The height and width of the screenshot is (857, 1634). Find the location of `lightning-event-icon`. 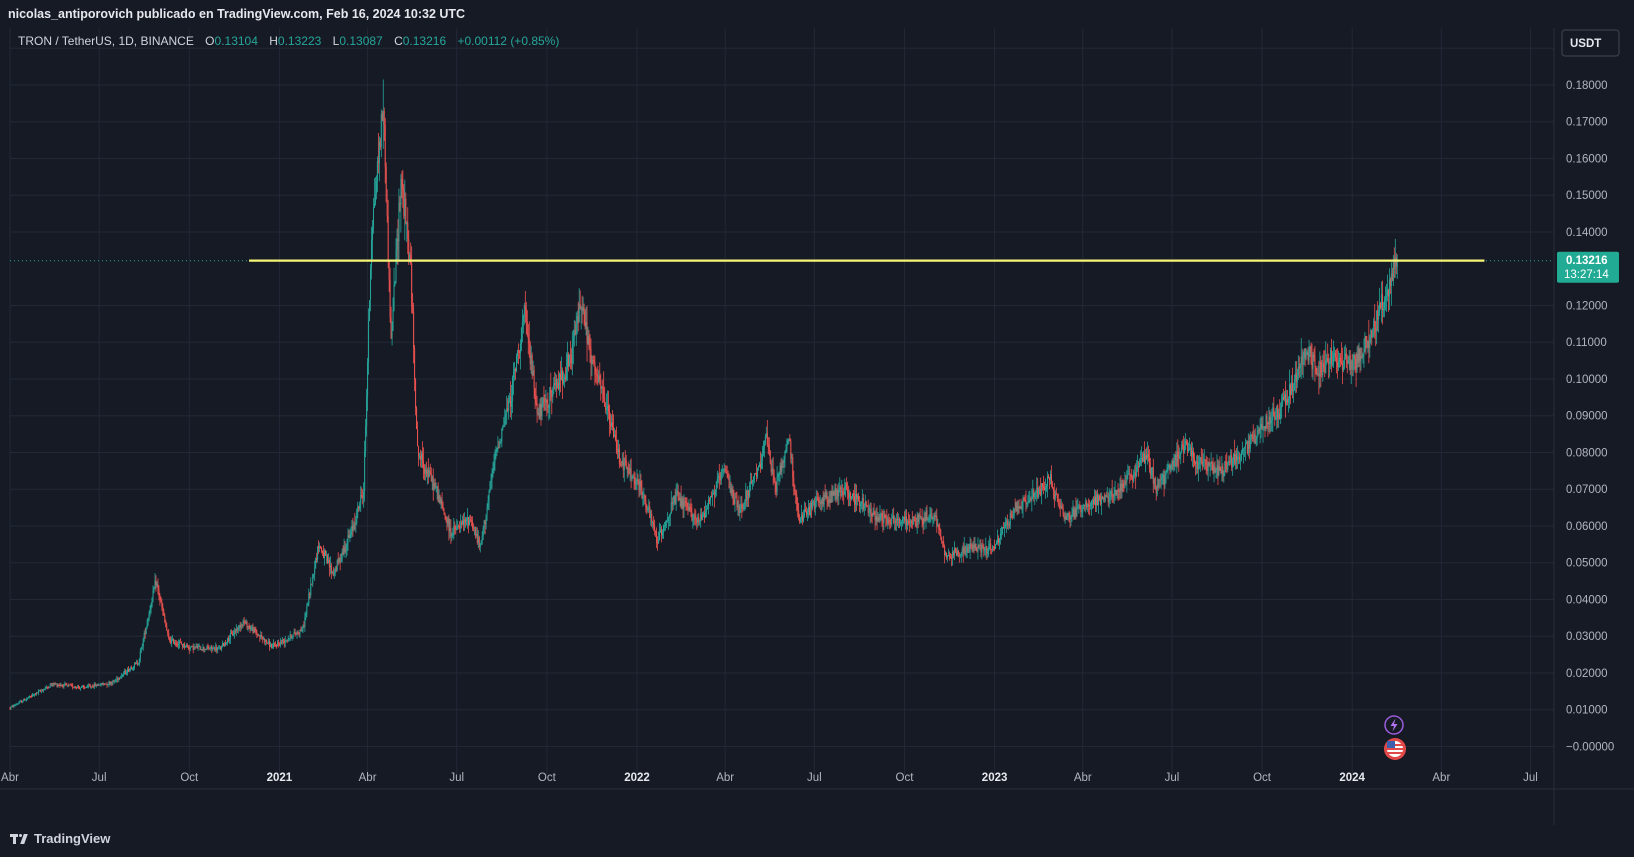

lightning-event-icon is located at coordinates (1394, 725).